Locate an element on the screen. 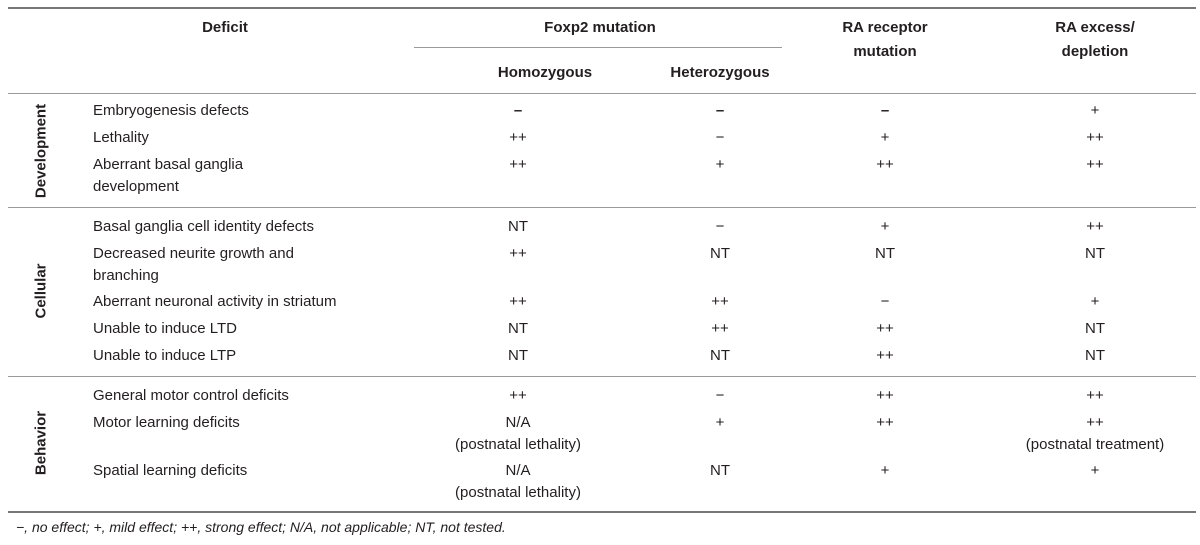 This screenshot has height=545, width=1200. cell-ra-row-2: ++ is located at coordinates (1095, 138).